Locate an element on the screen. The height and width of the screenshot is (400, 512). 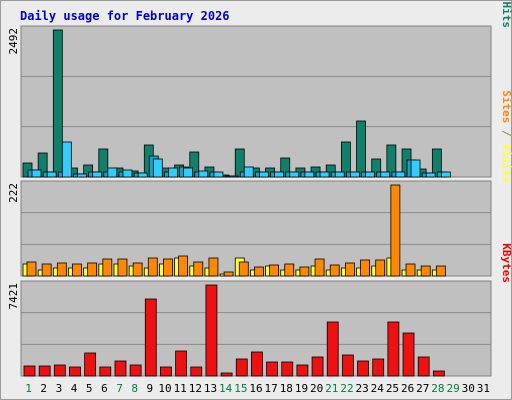
x-tick-label-day-1: 1 is located at coordinates (28, 388).